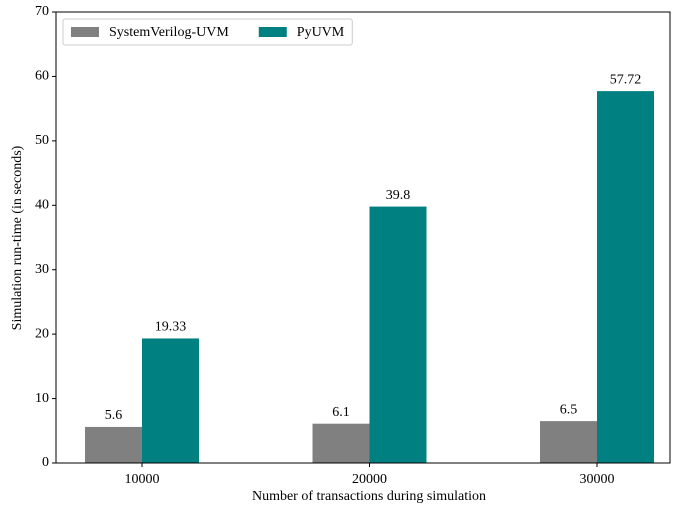 The image size is (673, 510). What do you see at coordinates (321, 32) in the screenshot?
I see `legend-label: PyUVM` at bounding box center [321, 32].